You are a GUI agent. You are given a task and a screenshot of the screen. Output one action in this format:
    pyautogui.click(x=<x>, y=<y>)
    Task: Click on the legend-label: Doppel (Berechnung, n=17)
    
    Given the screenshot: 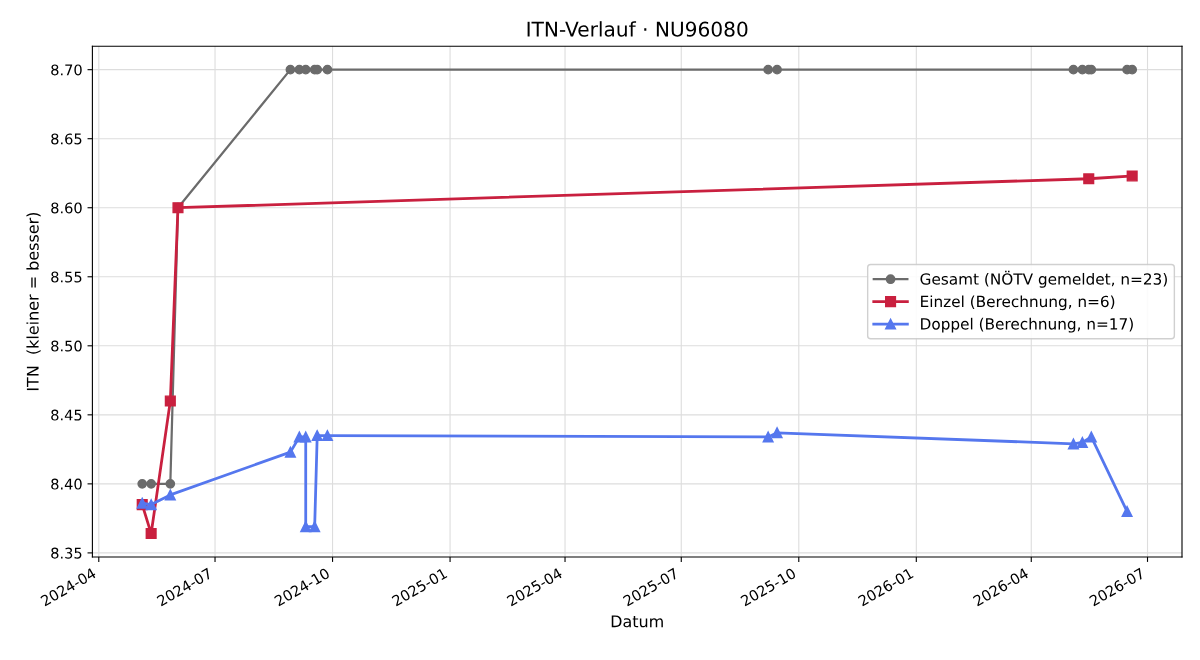 What is the action you would take?
    pyautogui.click(x=1027, y=325)
    